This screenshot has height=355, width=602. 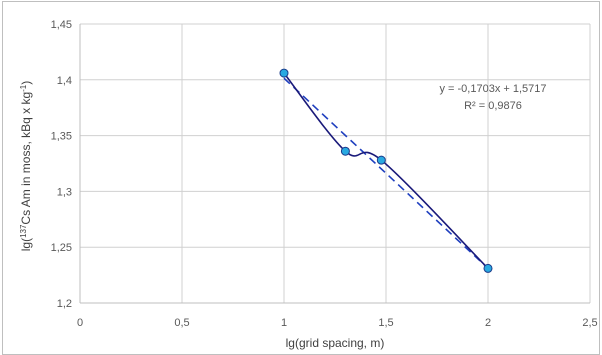 I want to click on y-tick-label: 1,25, so click(x=61, y=248).